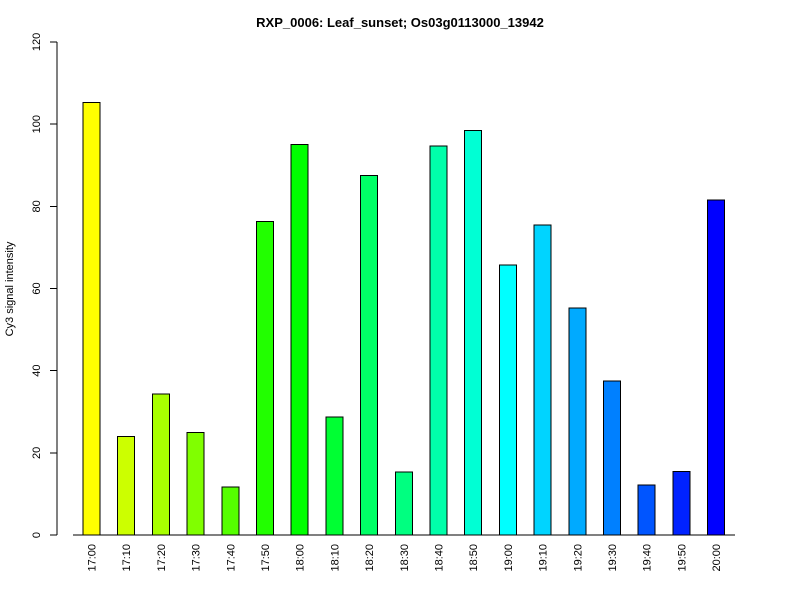  What do you see at coordinates (37, 206) in the screenshot?
I see `y-tick-label-80: 80` at bounding box center [37, 206].